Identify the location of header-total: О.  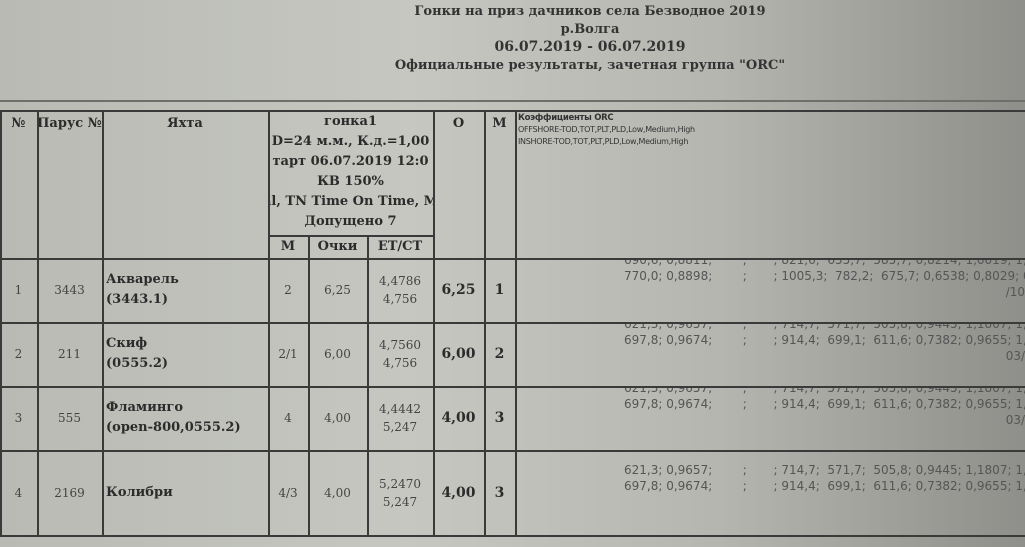
(458, 123).